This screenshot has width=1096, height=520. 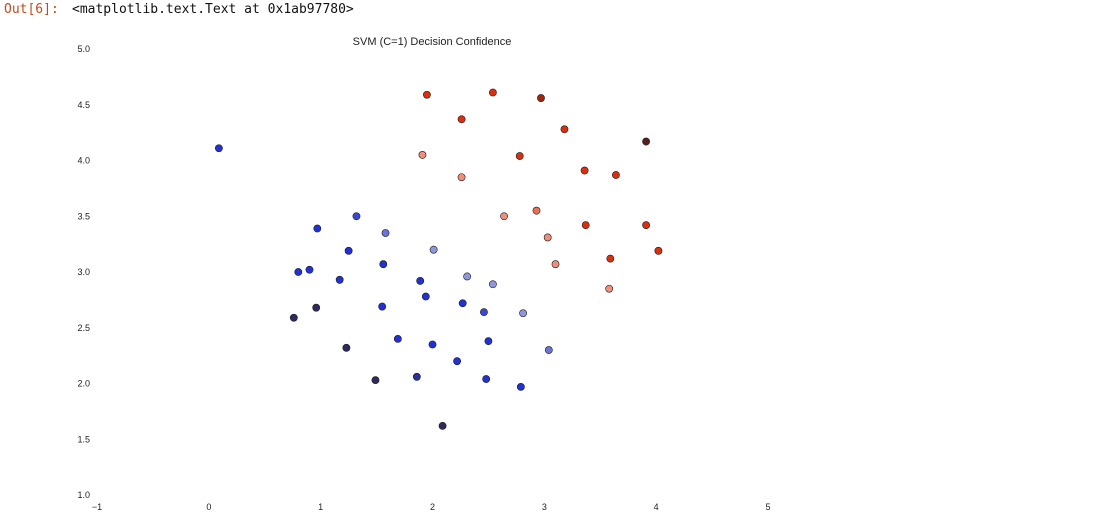 I want to click on y-axis-ticks: 1.0 1.5 2.0 2.5 3.0 3.5 4.0 4.5 5.0, so click(x=83, y=272).